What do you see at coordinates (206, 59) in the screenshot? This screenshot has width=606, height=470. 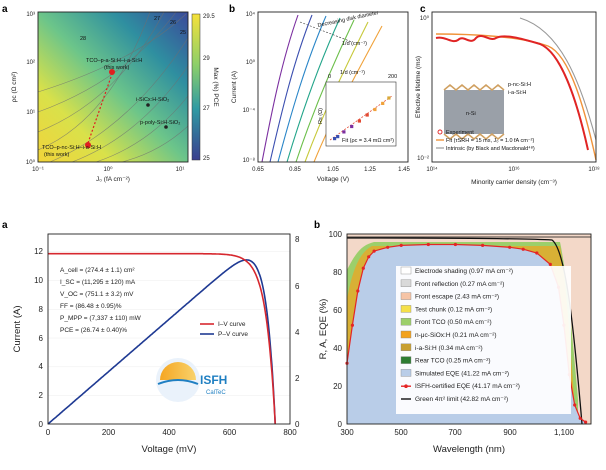 I see `colorbar-tick: 29` at bounding box center [206, 59].